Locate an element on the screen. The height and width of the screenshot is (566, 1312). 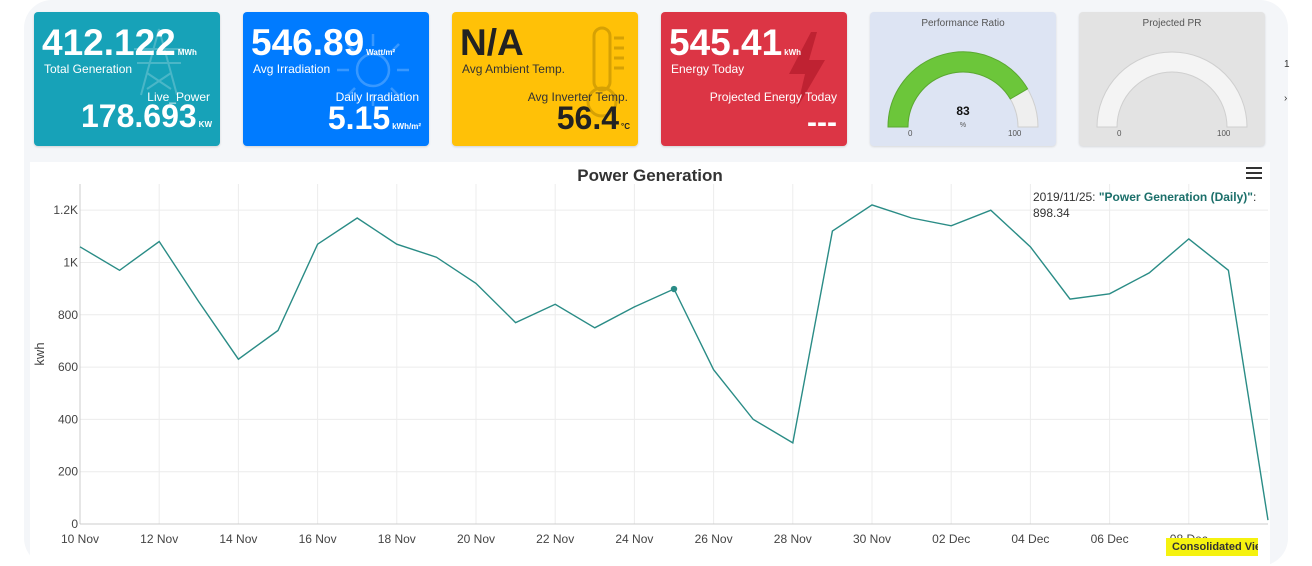
performance-ratio-title: Performance Ratio is located at coordinates (963, 23).